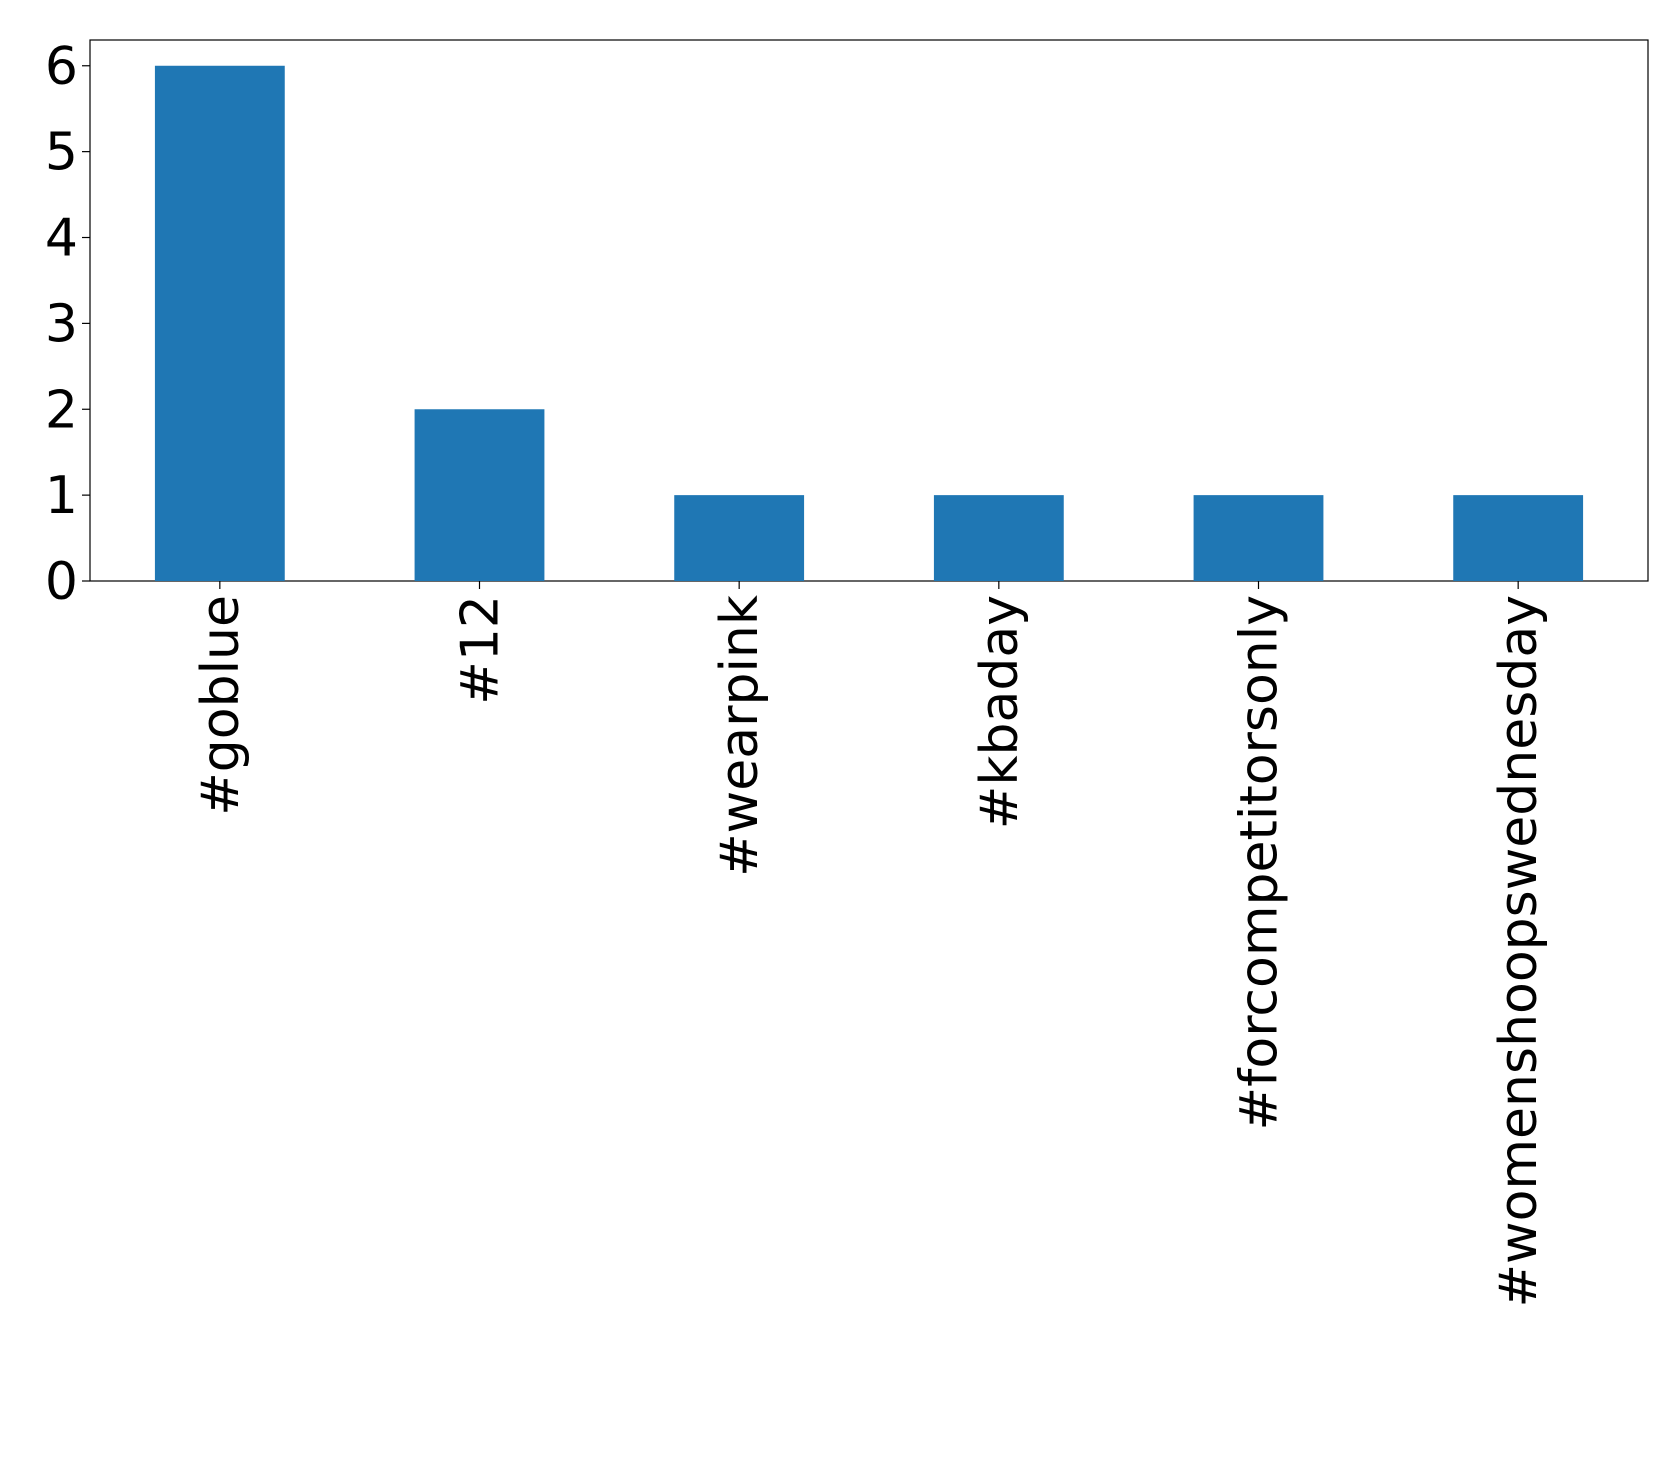 This screenshot has width=1679, height=1484. Describe the element at coordinates (1519, 951) in the screenshot. I see `x-tick-label: #womenshoopswednesday` at that location.